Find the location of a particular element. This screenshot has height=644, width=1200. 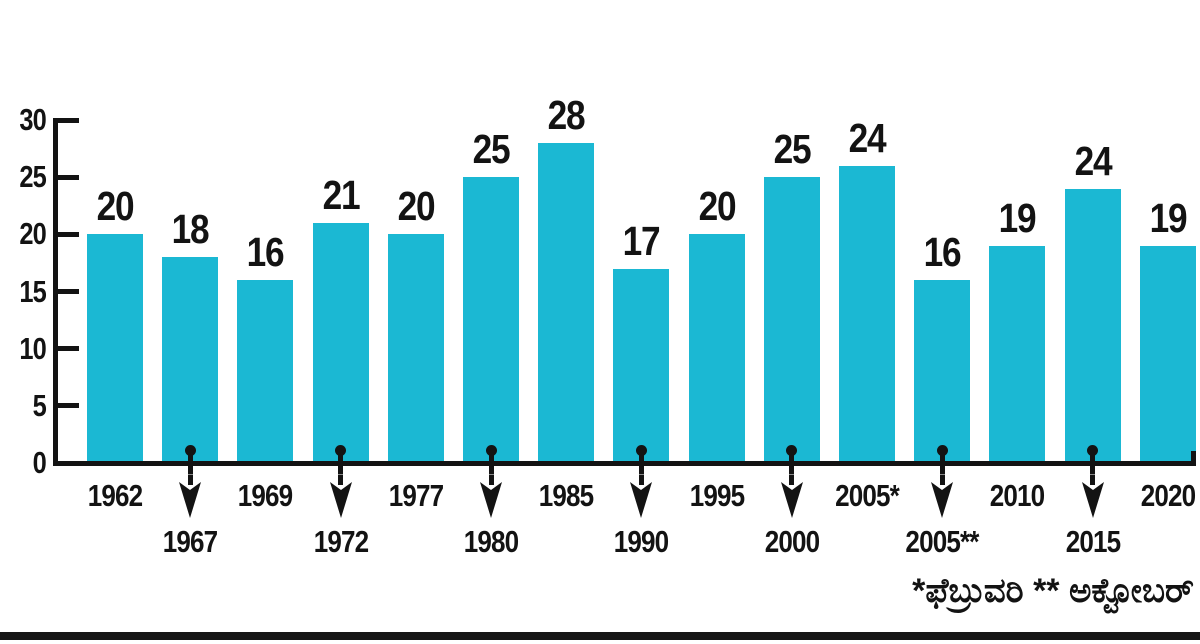

x-tick-label: 2005** is located at coordinates (942, 541).